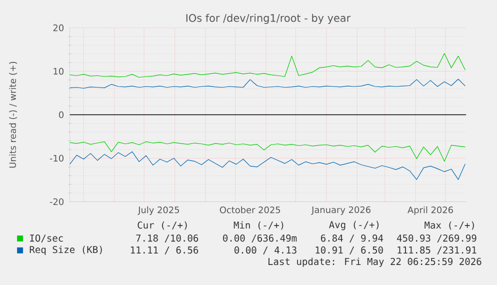  I want to click on text: 0.00 /636.49m, so click(260, 238).